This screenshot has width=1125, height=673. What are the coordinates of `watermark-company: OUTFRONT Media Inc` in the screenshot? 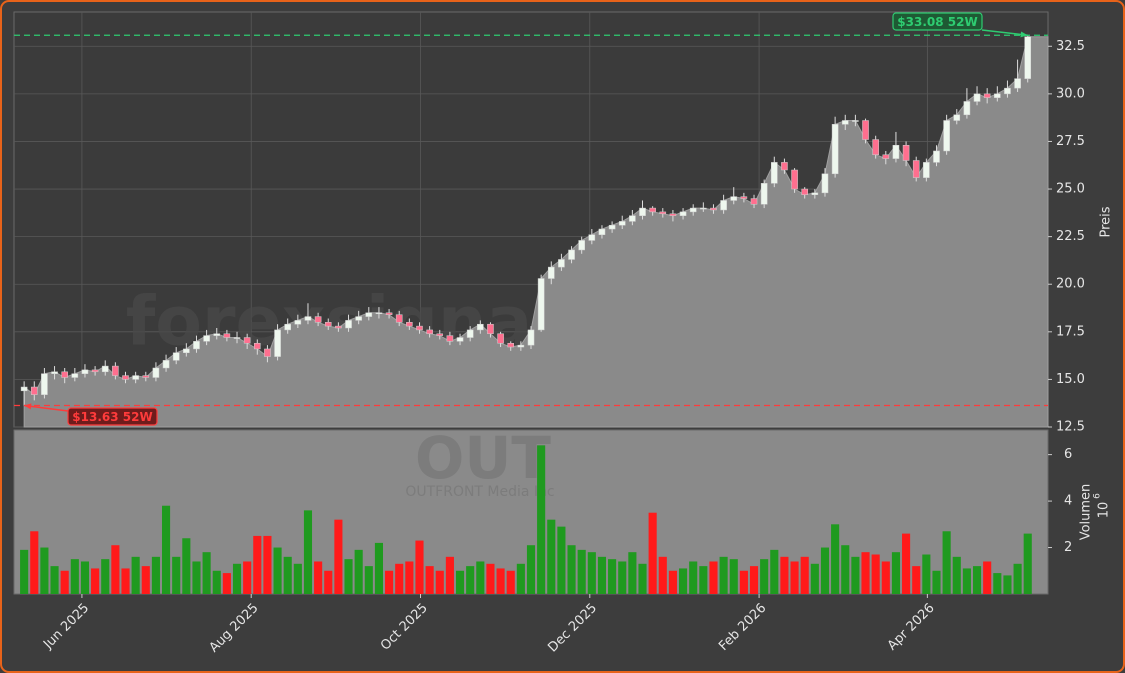 It's located at (479, 492).